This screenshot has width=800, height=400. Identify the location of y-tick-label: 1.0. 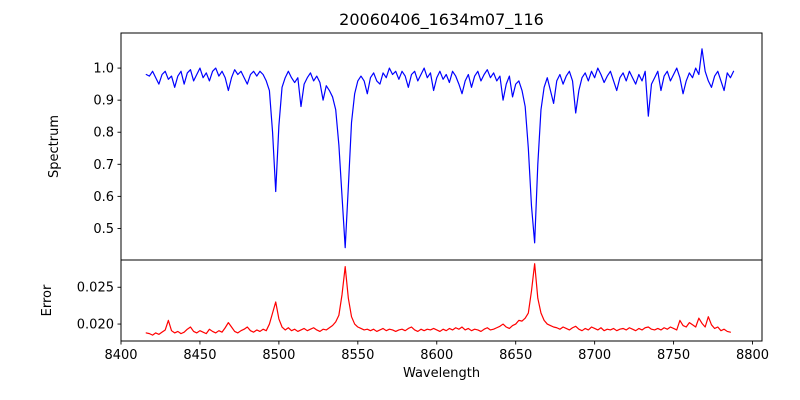
(103, 69).